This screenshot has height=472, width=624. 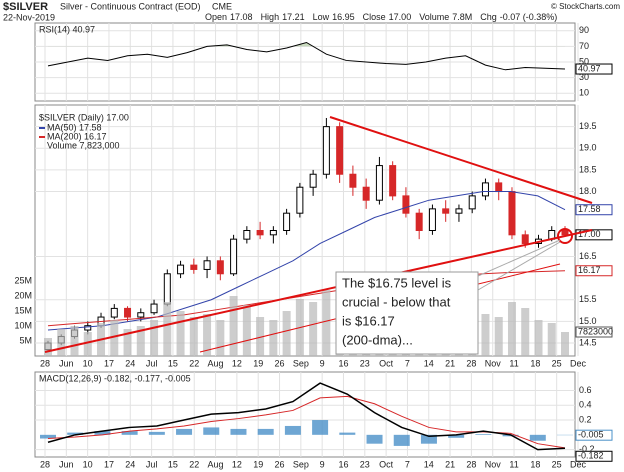 What do you see at coordinates (173, 363) in the screenshot?
I see `x-tick-label: 15` at bounding box center [173, 363].